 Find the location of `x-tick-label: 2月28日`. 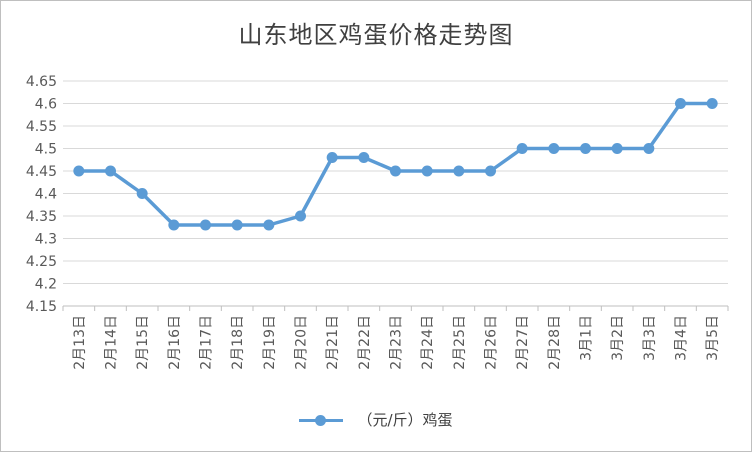

x-tick-label: 2月28日 is located at coordinates (555, 342).